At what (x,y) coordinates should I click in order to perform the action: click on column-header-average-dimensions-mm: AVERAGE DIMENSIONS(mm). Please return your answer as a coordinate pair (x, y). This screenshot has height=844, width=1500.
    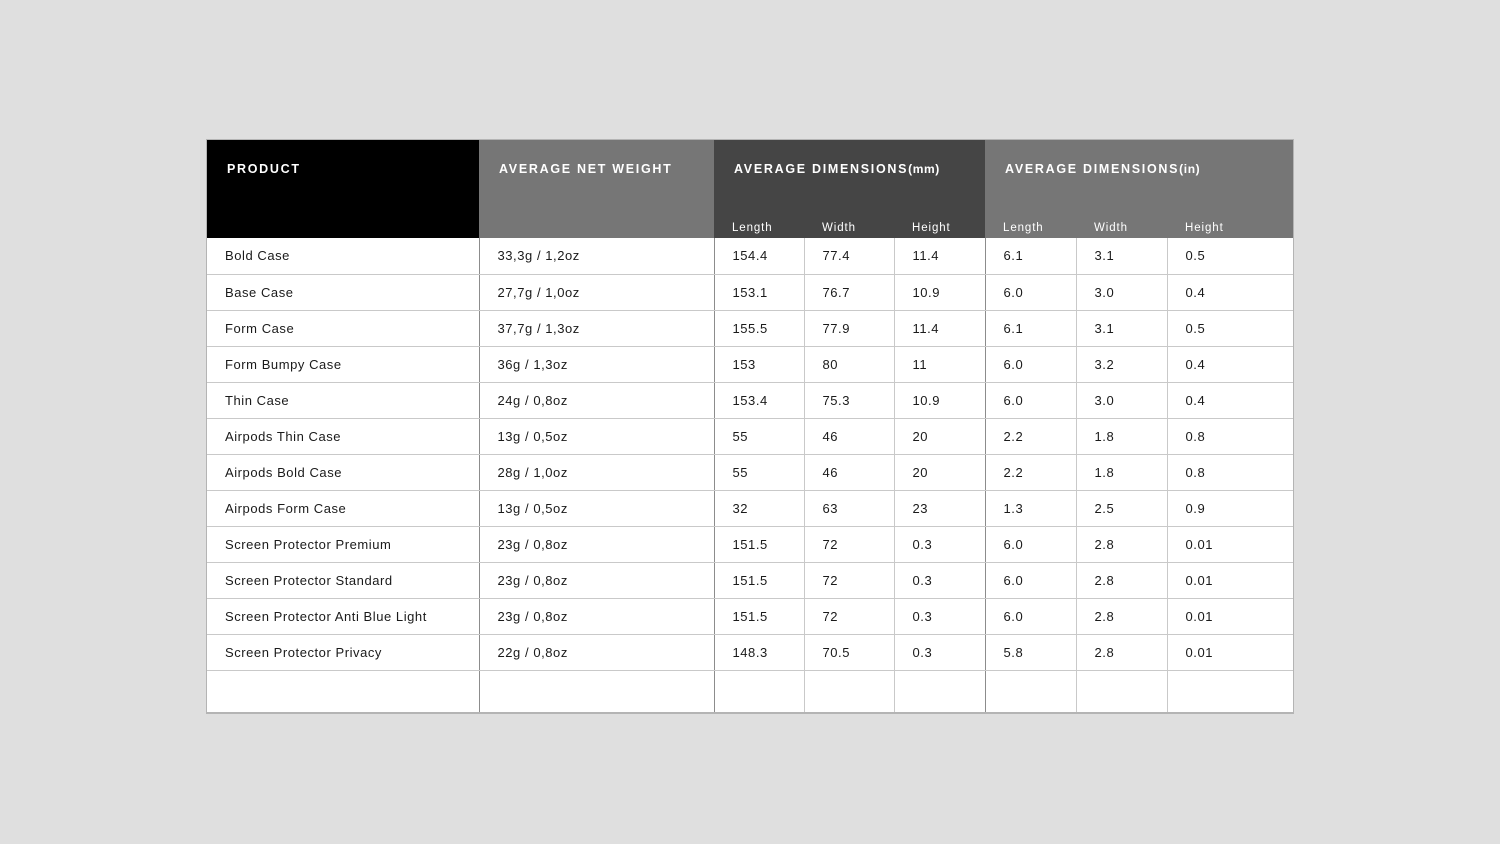
    Looking at the image, I should click on (850, 176).